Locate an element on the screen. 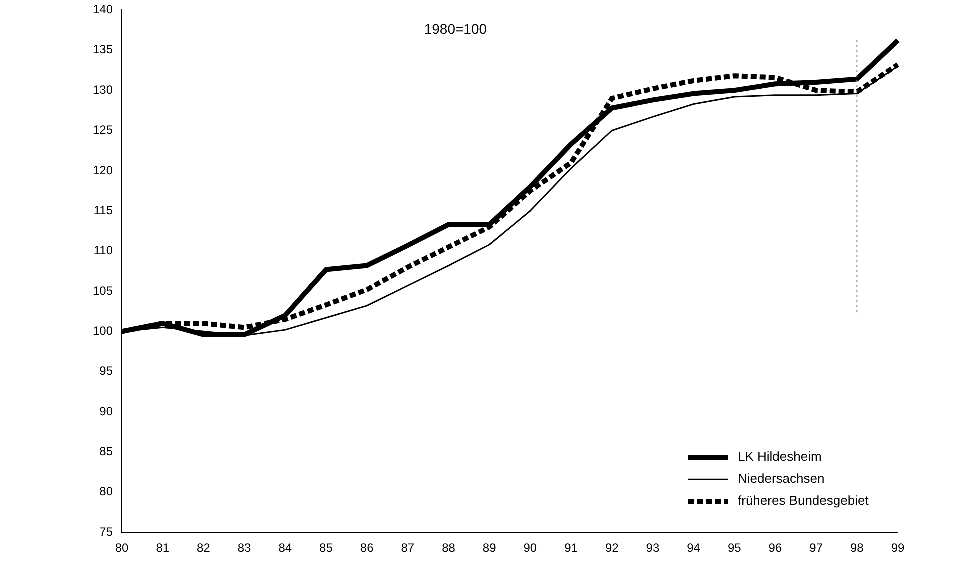  x-tick-label: 85 is located at coordinates (327, 548).